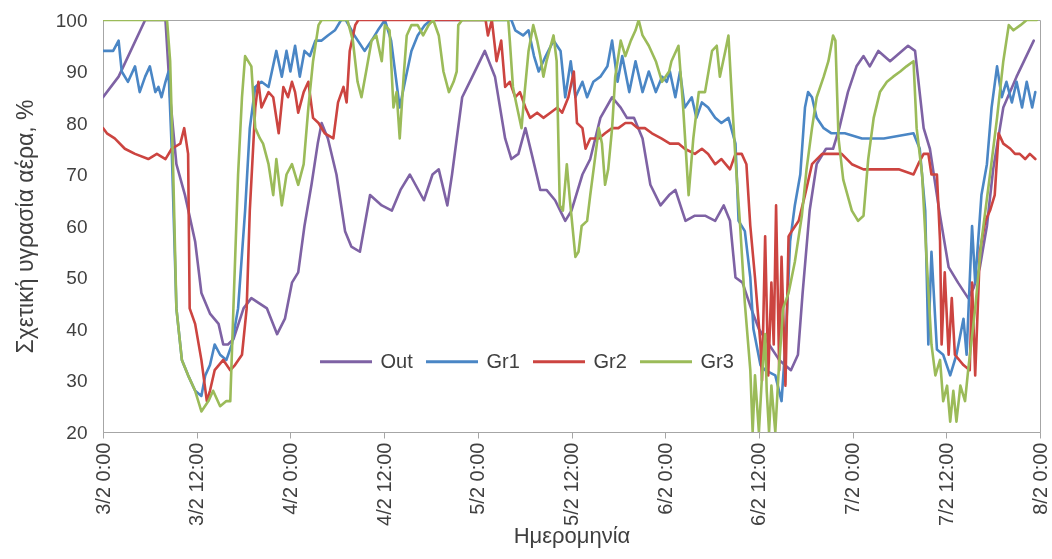 The height and width of the screenshot is (559, 1052). I want to click on x-tick-label: 6/2 0:00, so click(664, 478).